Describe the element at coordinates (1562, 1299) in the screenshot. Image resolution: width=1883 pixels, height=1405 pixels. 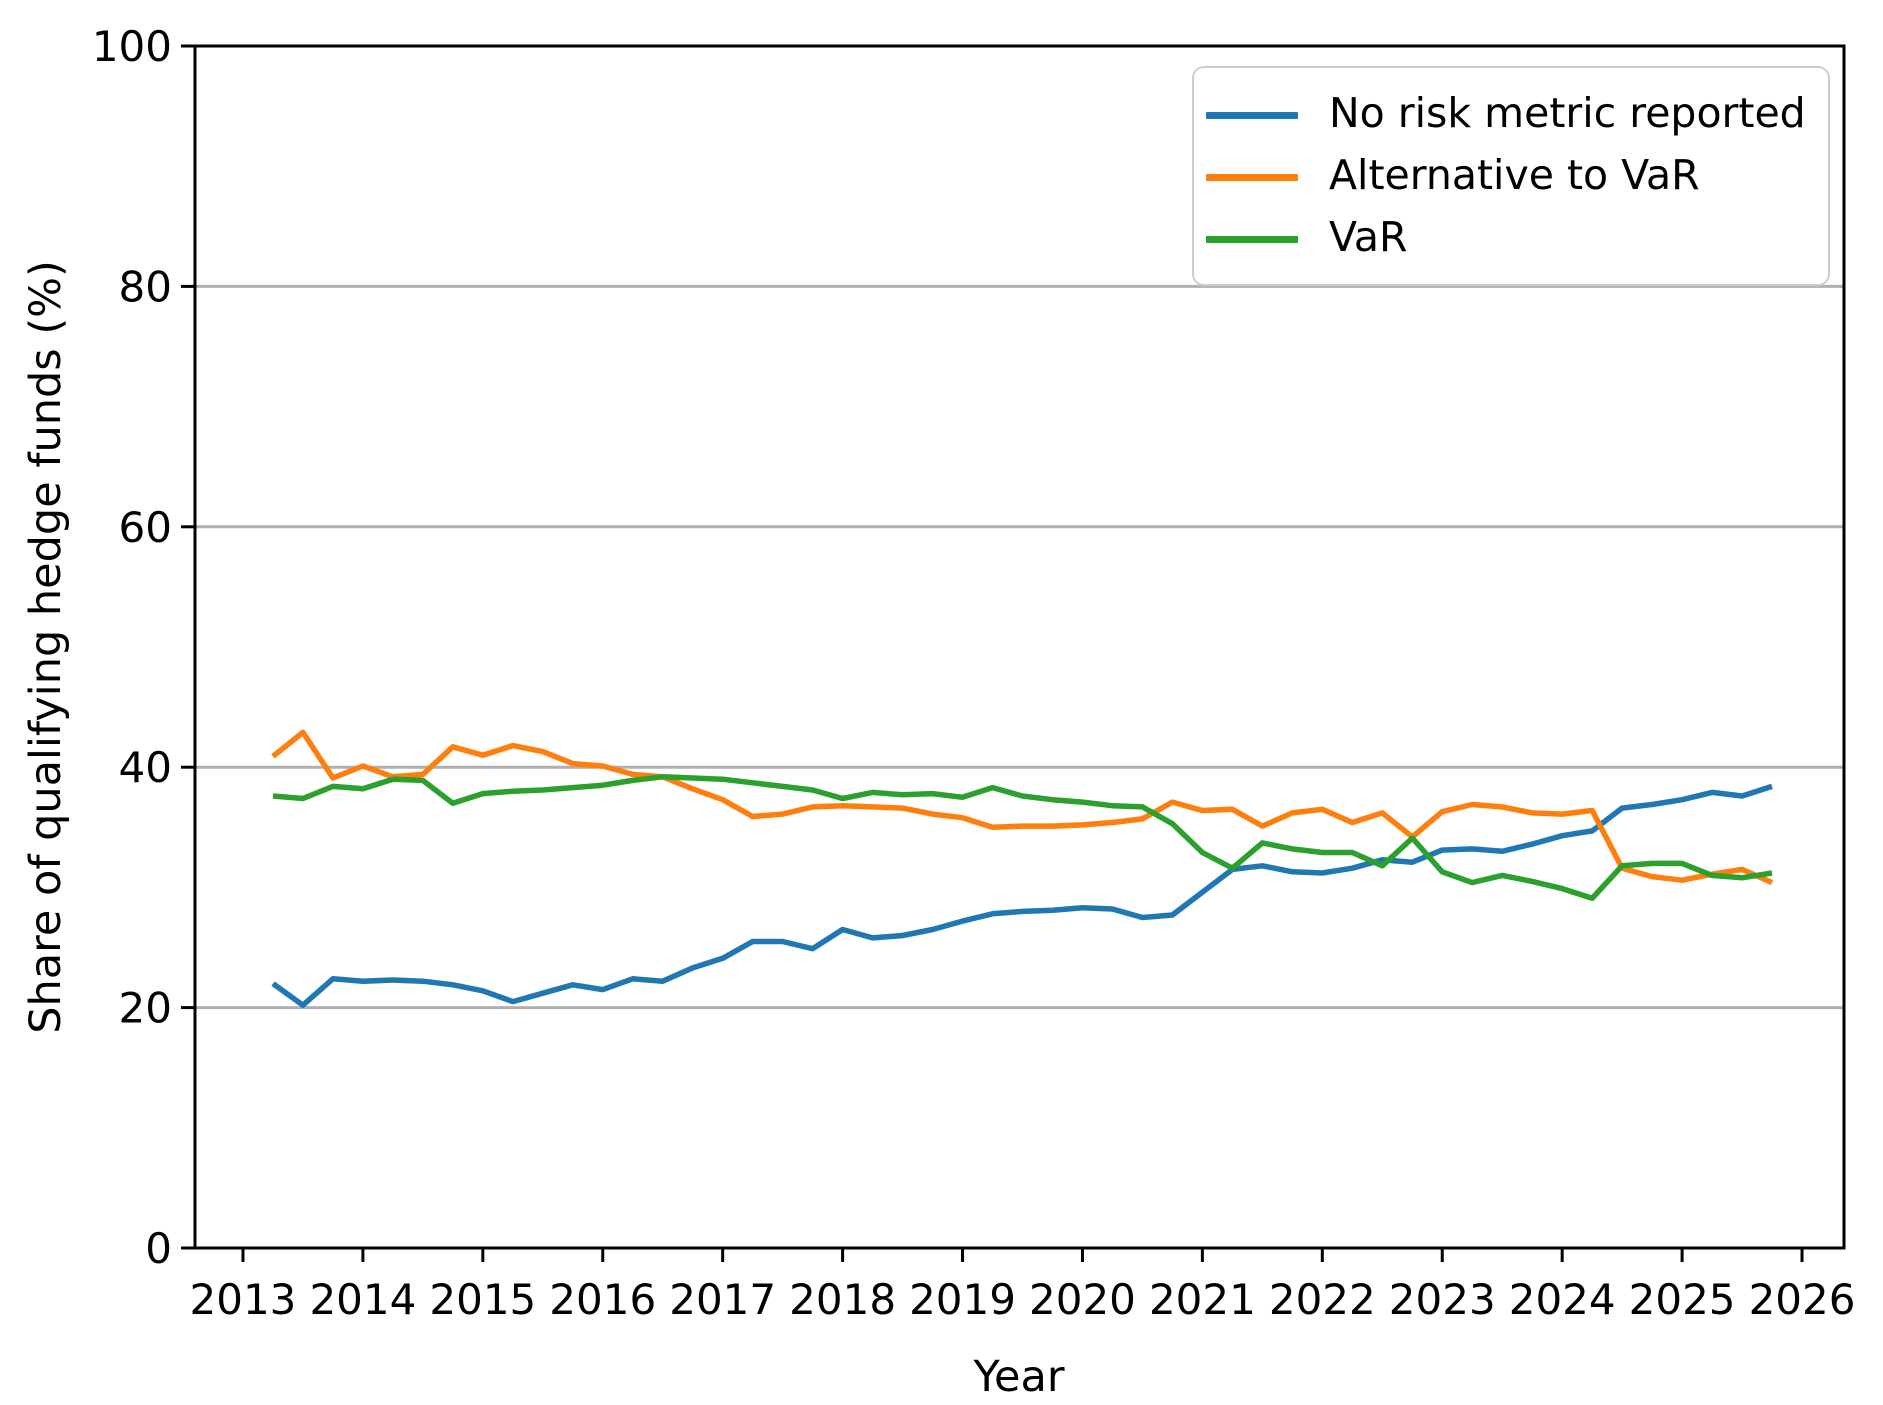
I see `x-tick-label-2024: 2024` at that location.